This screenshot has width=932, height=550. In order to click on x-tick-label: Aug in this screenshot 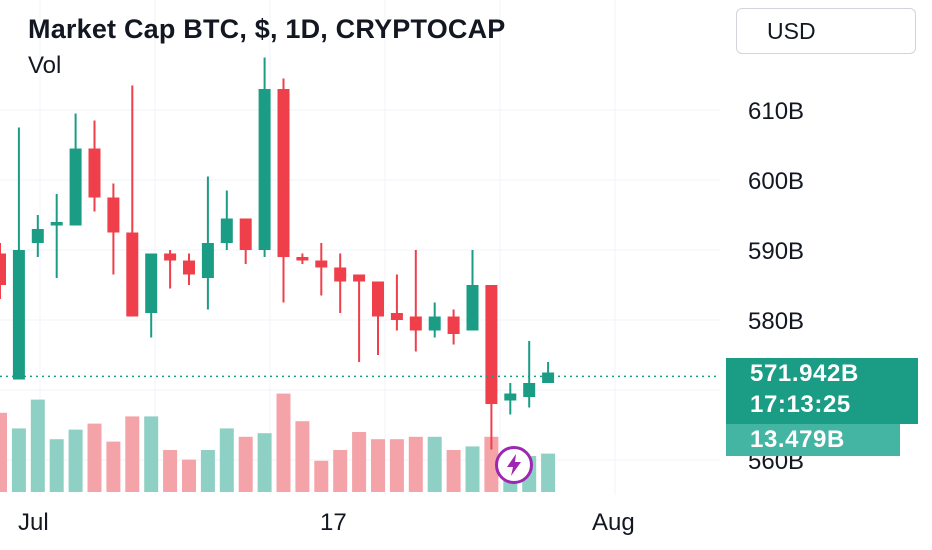, I will do `click(613, 522)`.